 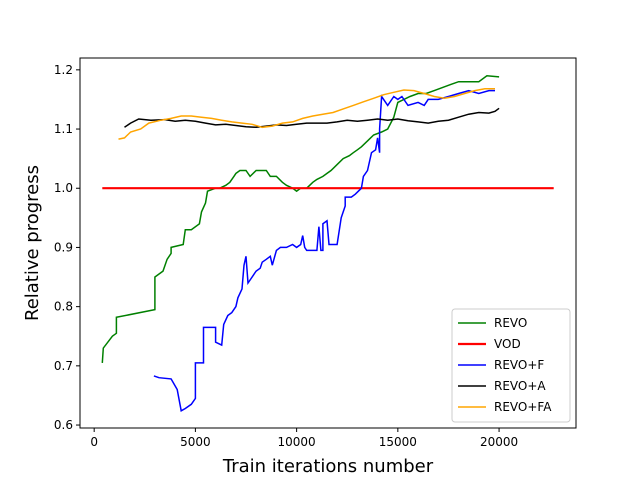 What do you see at coordinates (63, 425) in the screenshot?
I see `y-tick-label: 0.6` at bounding box center [63, 425].